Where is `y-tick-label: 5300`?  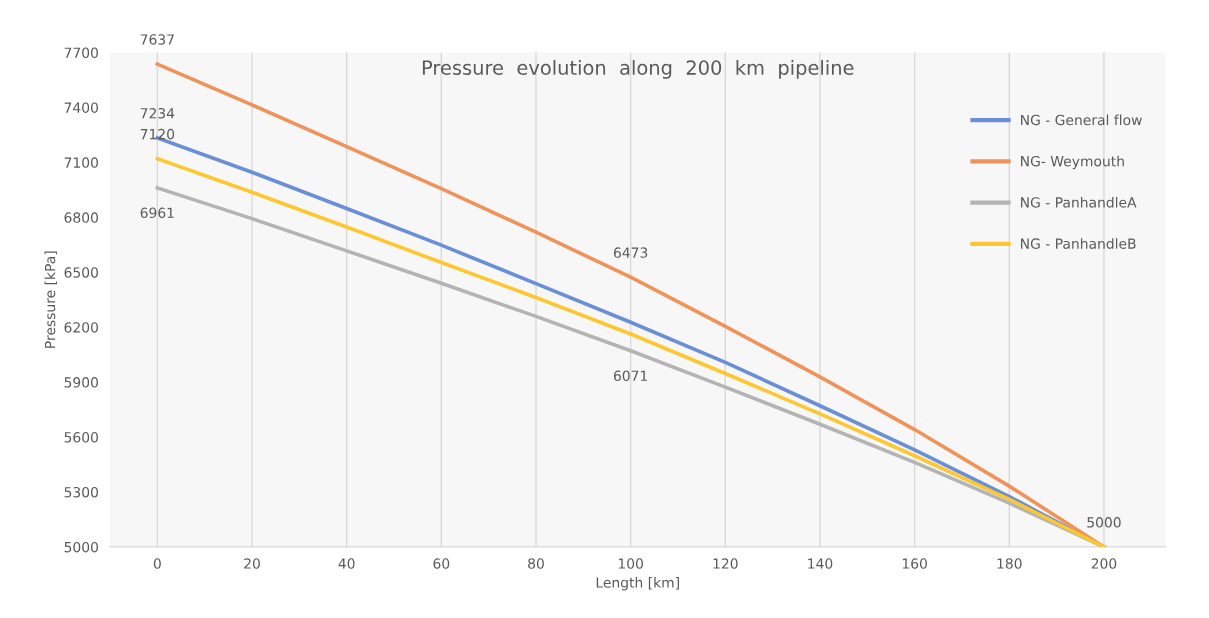 y-tick-label: 5300 is located at coordinates (81, 492).